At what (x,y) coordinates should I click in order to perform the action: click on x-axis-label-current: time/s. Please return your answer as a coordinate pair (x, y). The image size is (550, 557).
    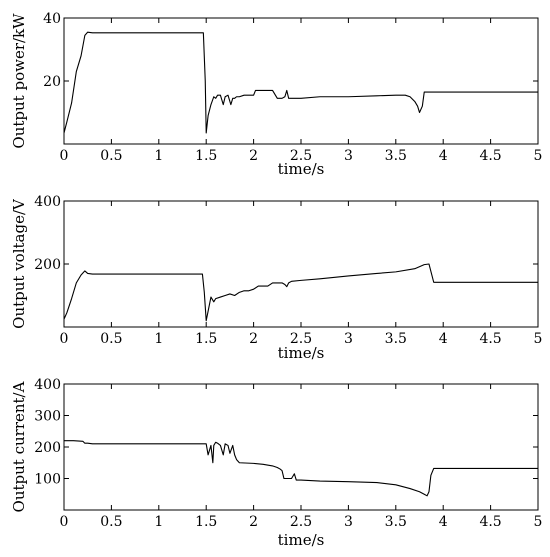
    Looking at the image, I should click on (301, 540).